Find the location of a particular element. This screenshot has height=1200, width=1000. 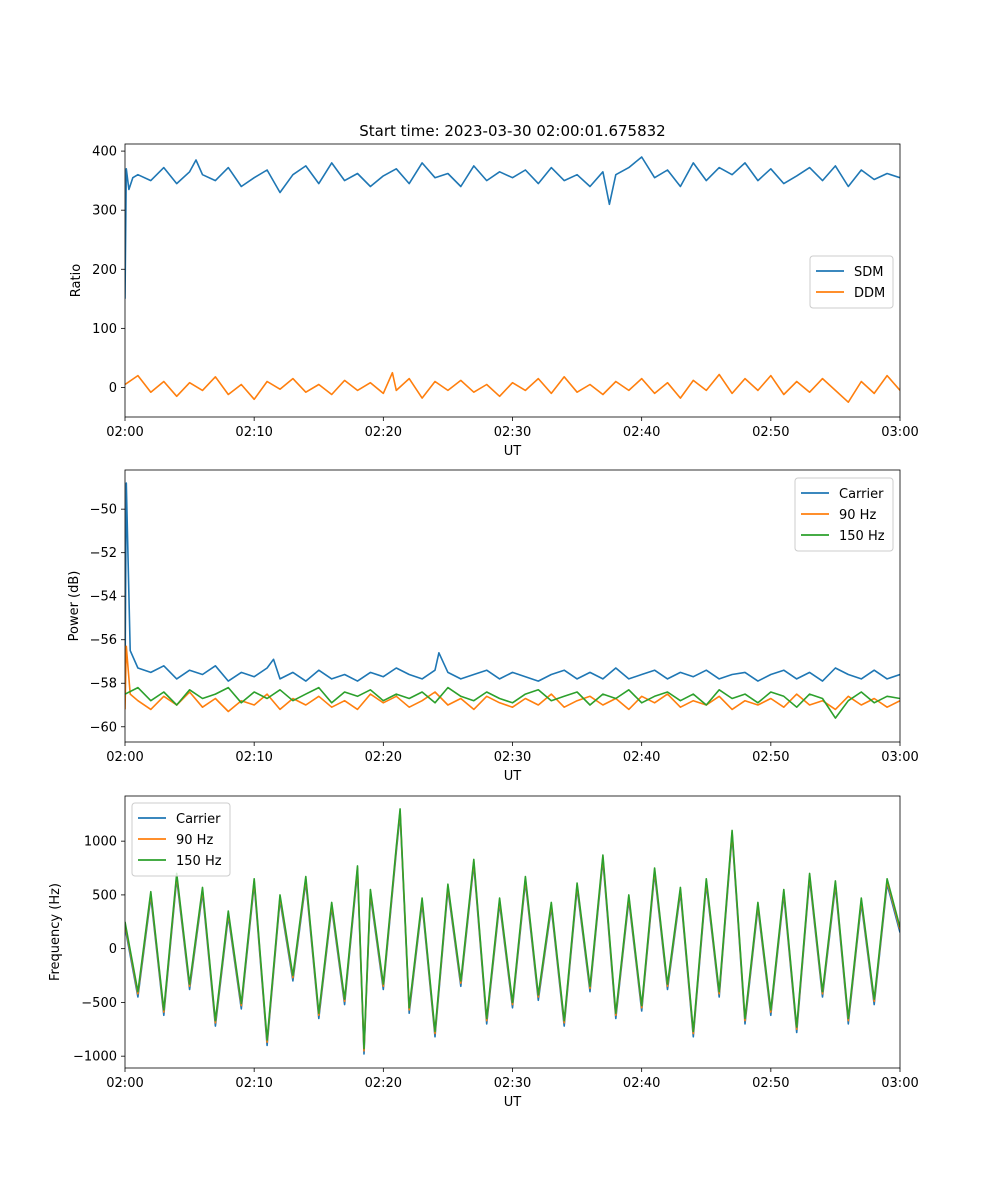

chart-2-x-tick-label-1: 02:00 is located at coordinates (124, 757).